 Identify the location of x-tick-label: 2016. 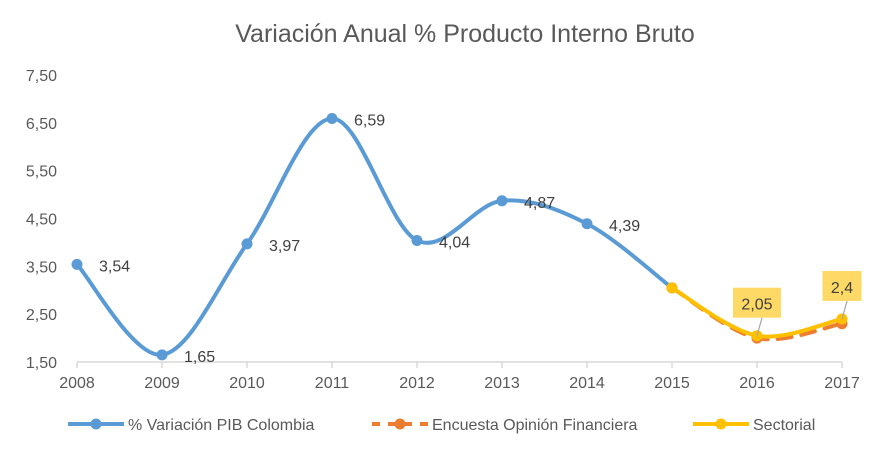
(757, 383).